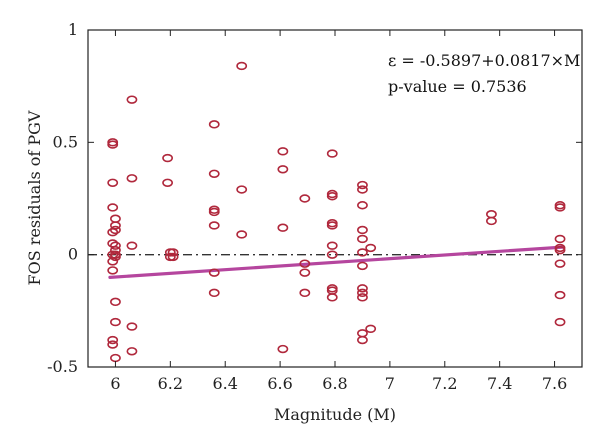 Image resolution: width=600 pixels, height=444 pixels. Describe the element at coordinates (554, 383) in the screenshot. I see `x-tick-label: 7.6` at that location.